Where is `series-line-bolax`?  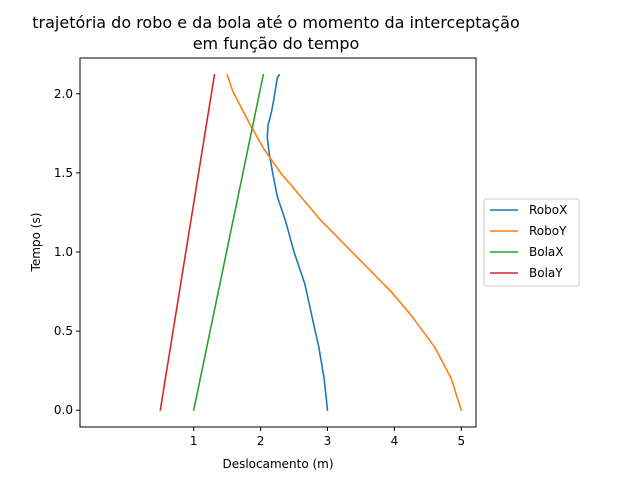 series-line-bolax is located at coordinates (228, 242).